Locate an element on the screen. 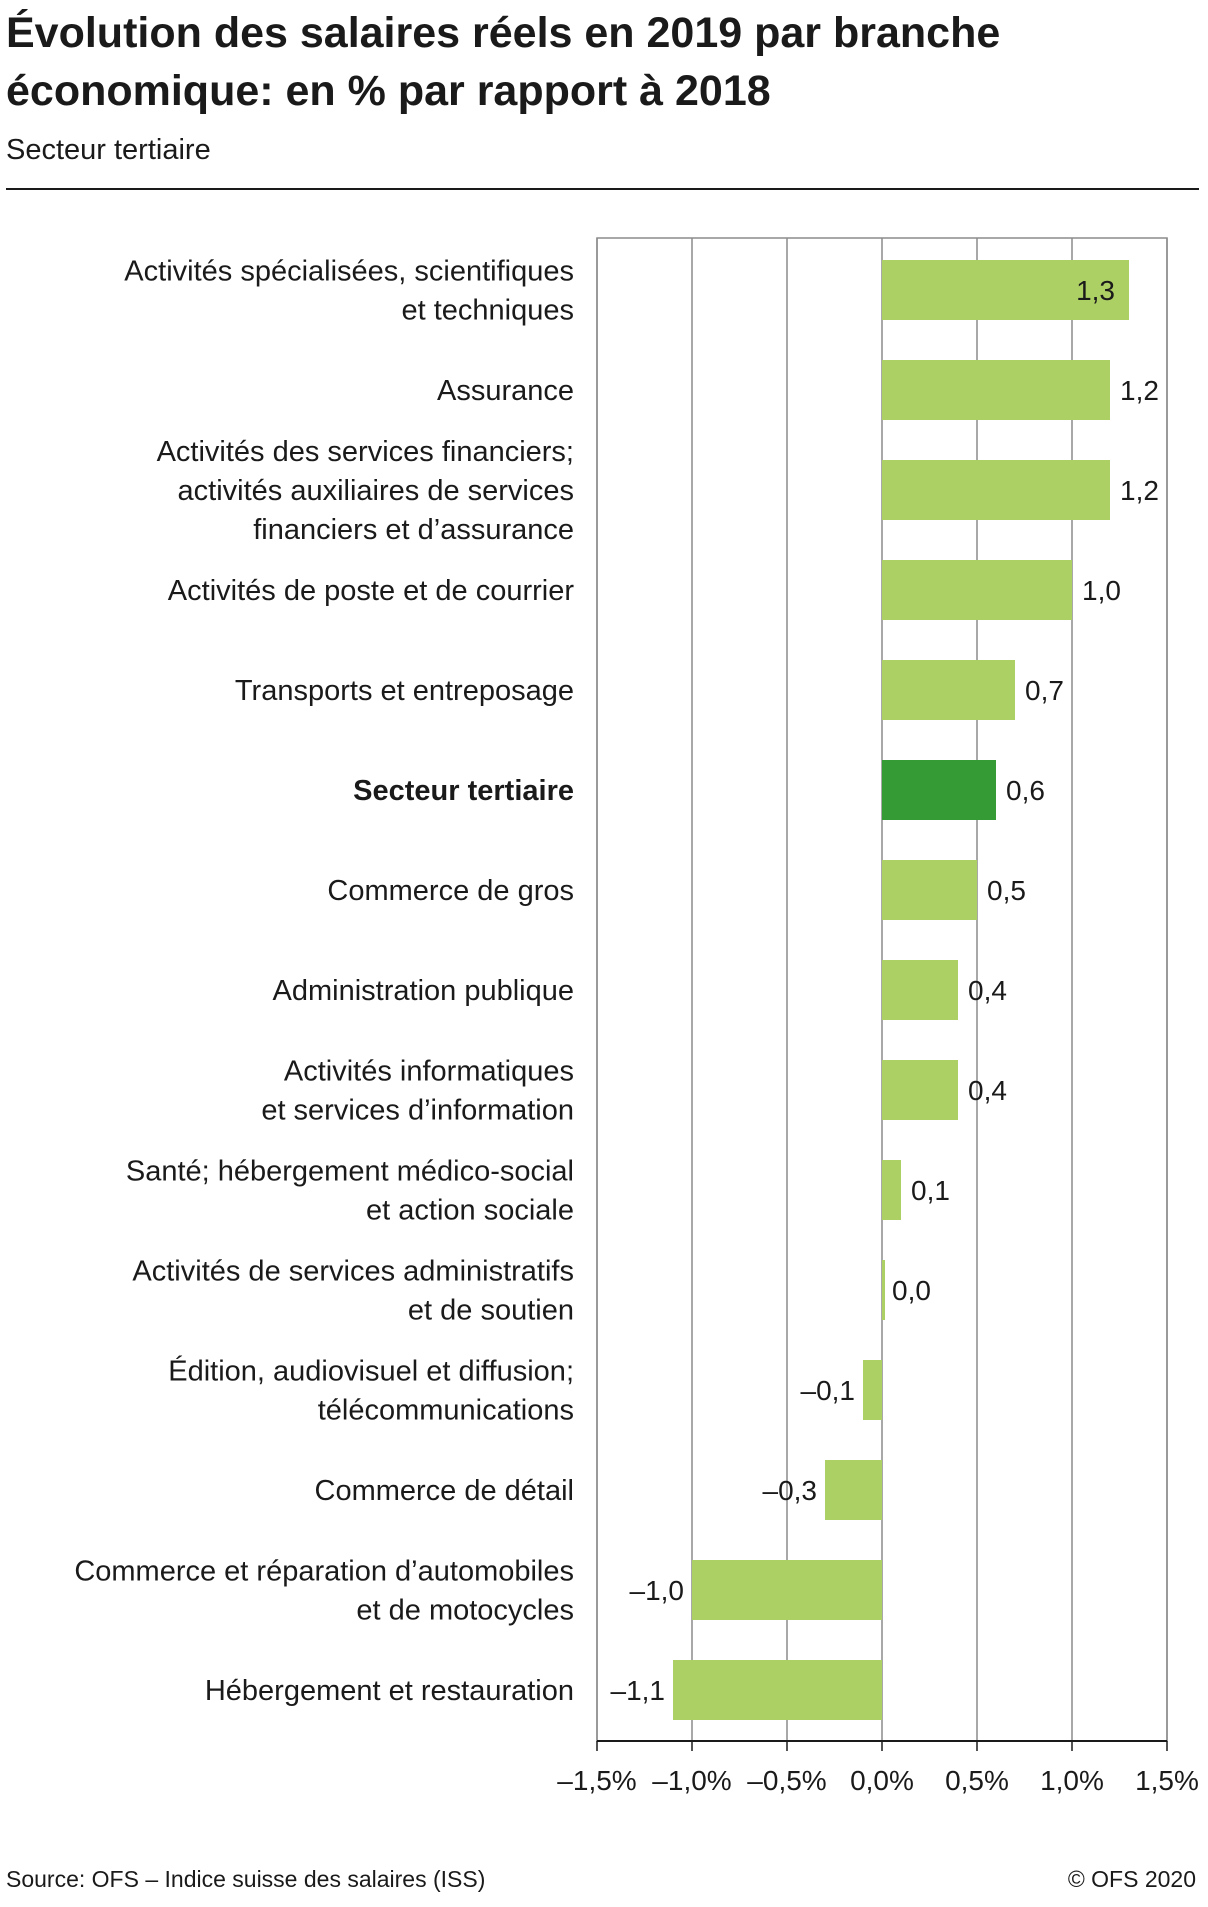  copyright-note: © OFS 2020 is located at coordinates (1131, 1879).